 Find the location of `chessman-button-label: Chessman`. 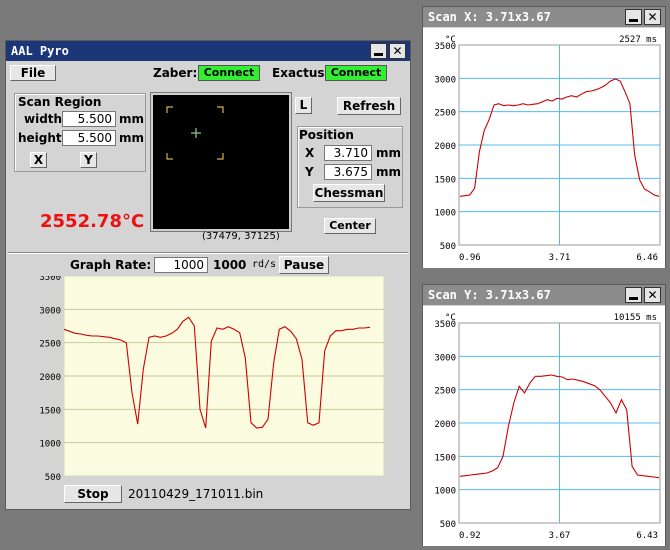

chessman-button-label: Chessman is located at coordinates (349, 193).